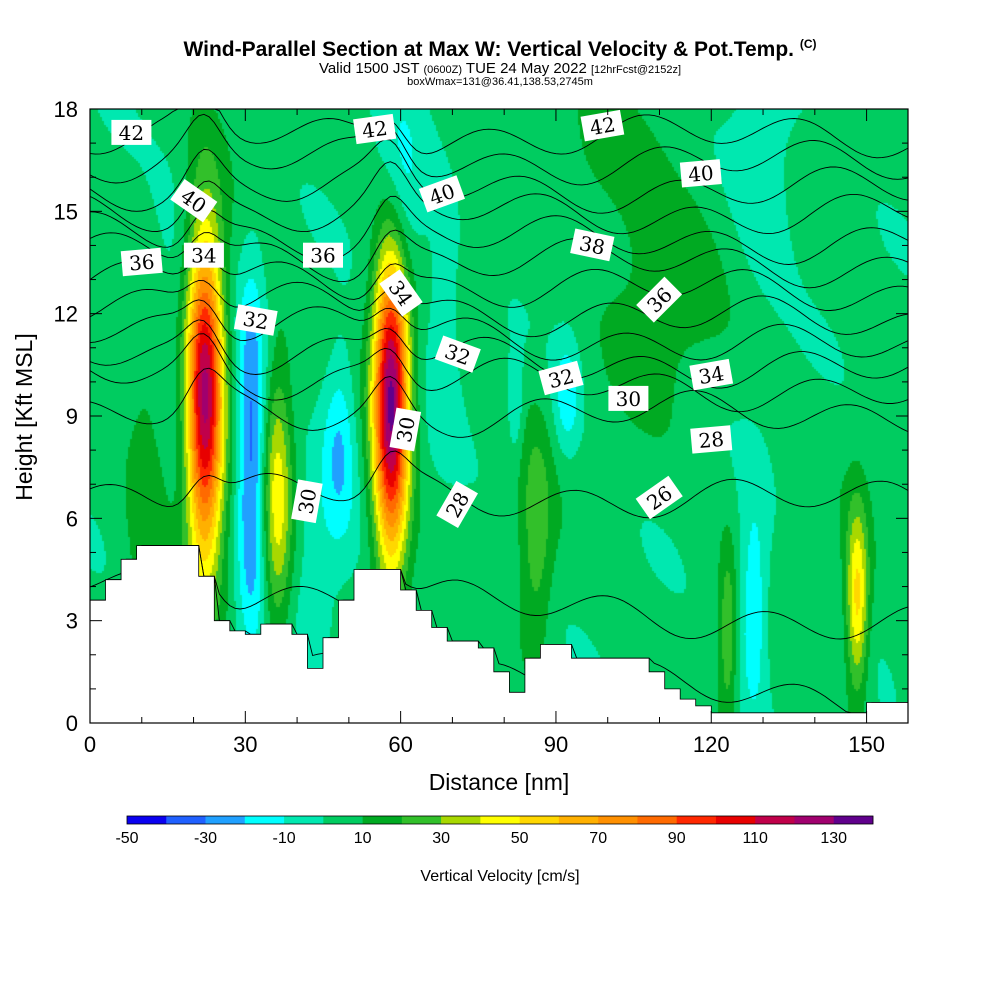 The width and height of the screenshot is (1000, 1000). Describe the element at coordinates (66, 211) in the screenshot. I see `y-tick-label: 15` at that location.